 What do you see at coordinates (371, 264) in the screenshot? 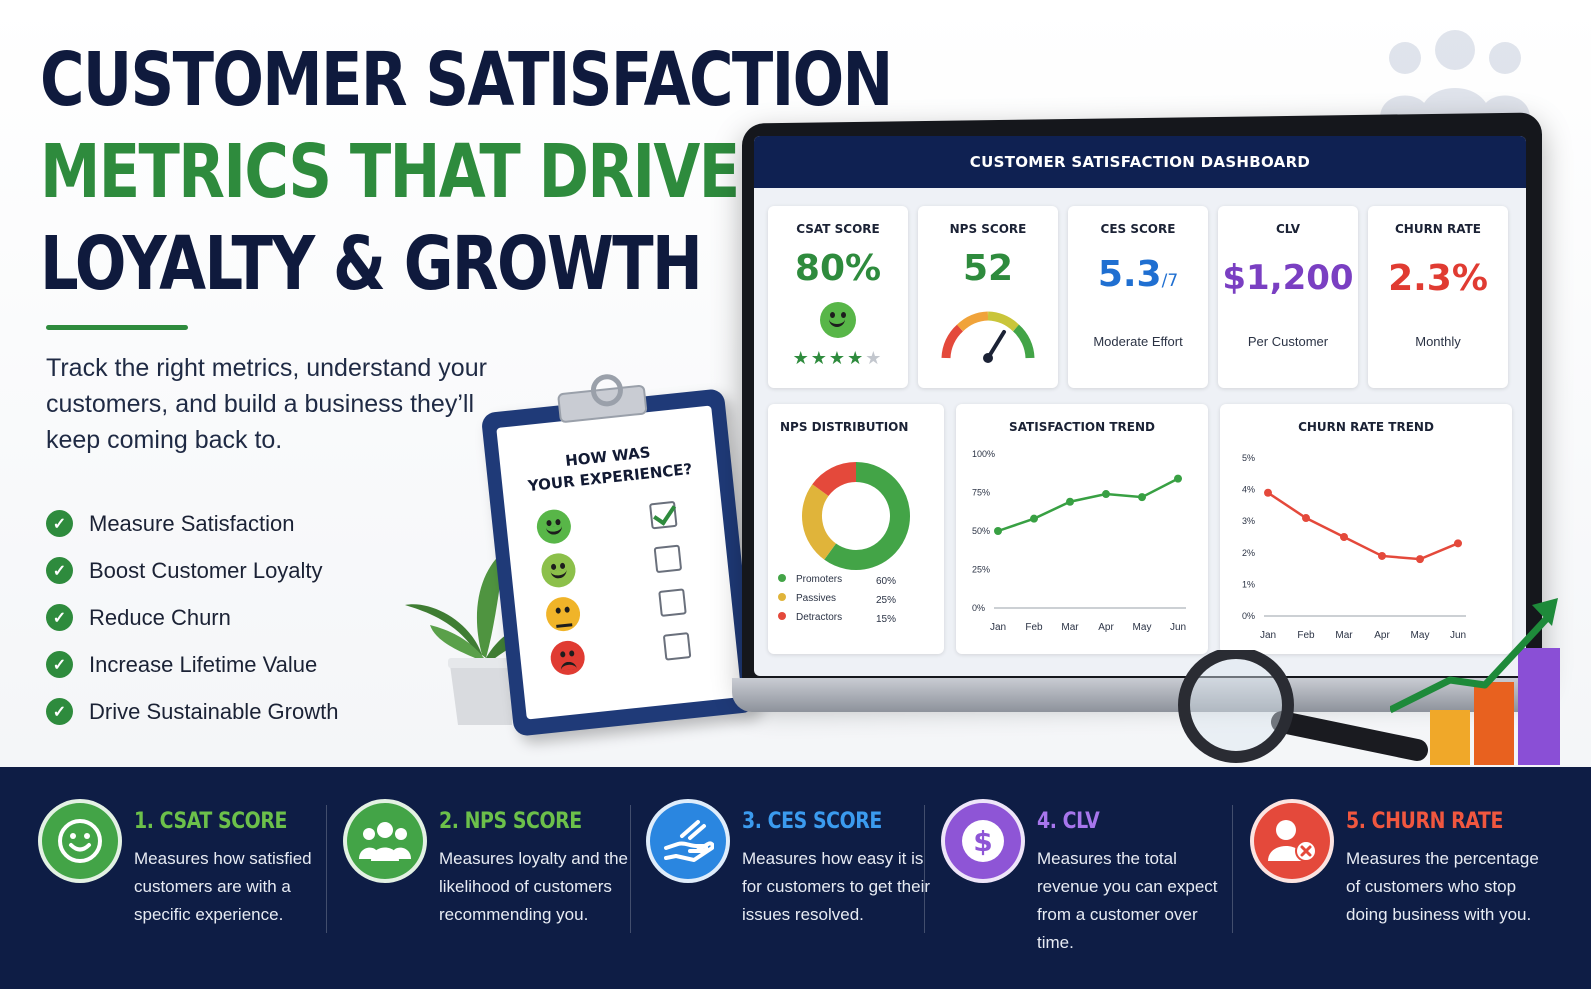
I see `headline-line-3: LOYALTY & GROWTH` at bounding box center [371, 264].